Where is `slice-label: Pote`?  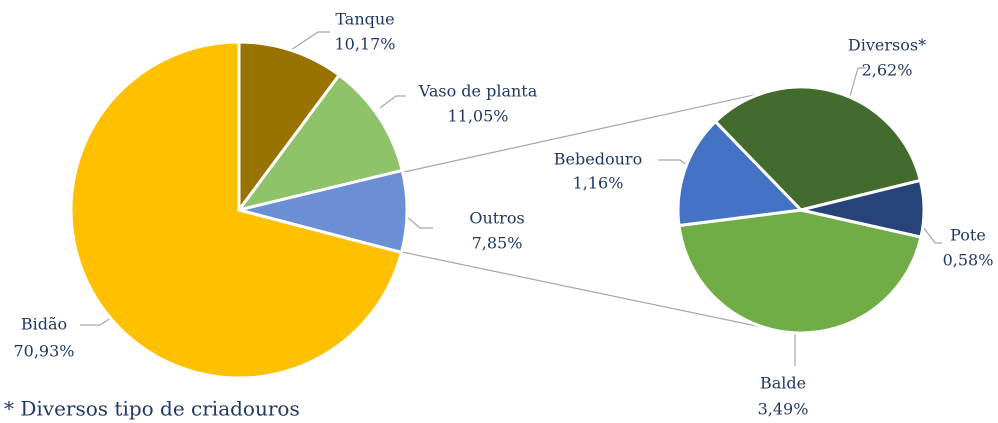
slice-label: Pote is located at coordinates (968, 235).